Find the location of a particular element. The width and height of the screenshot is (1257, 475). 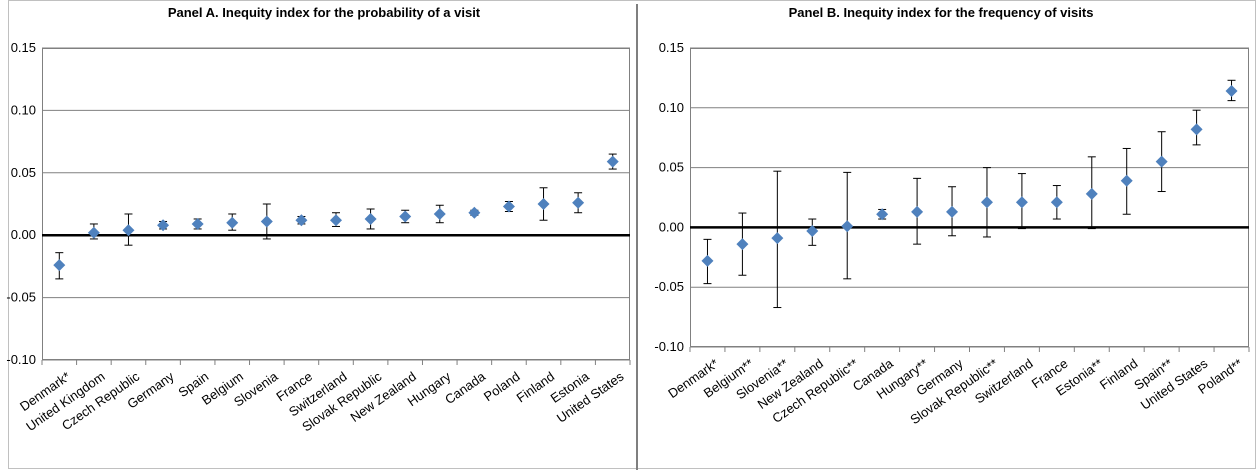

panel-b-y-tick-label: -0.10 is located at coordinates (669, 346).